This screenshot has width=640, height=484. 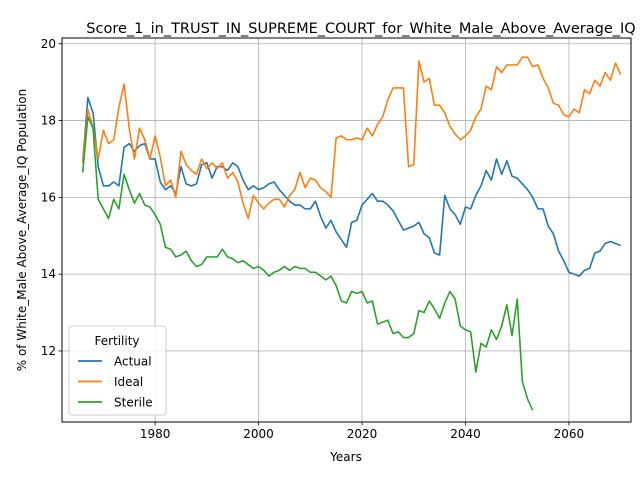 What do you see at coordinates (48, 197) in the screenshot?
I see `y-tick-label: 16` at bounding box center [48, 197].